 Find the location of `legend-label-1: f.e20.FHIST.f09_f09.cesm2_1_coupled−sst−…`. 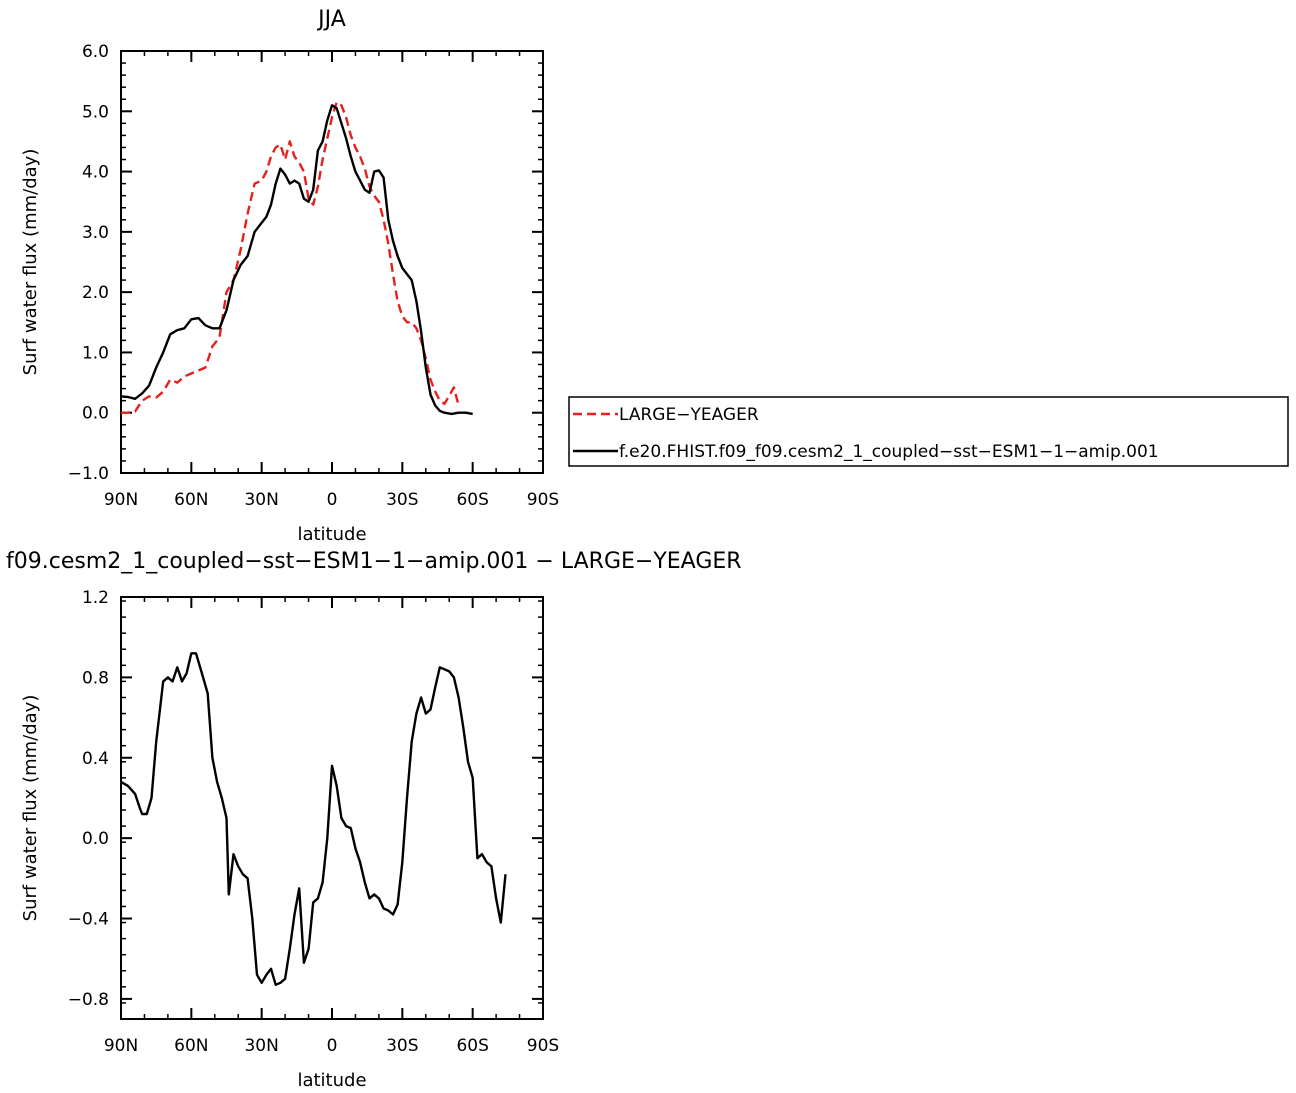

legend-label-1: f.e20.FHIST.f09_f09.cesm2_1_coupled−sst−… is located at coordinates (889, 452).